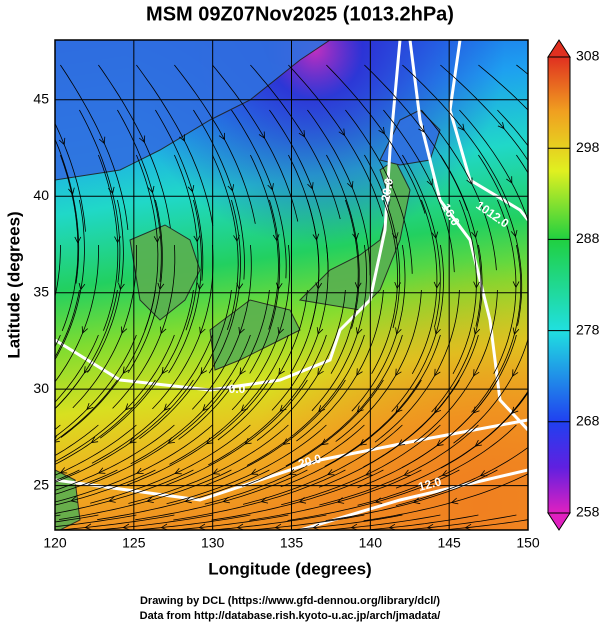 Image resolution: width=599 pixels, height=630 pixels. What do you see at coordinates (587, 147) in the screenshot?
I see `colorbar-tick-label: 298` at bounding box center [587, 147].